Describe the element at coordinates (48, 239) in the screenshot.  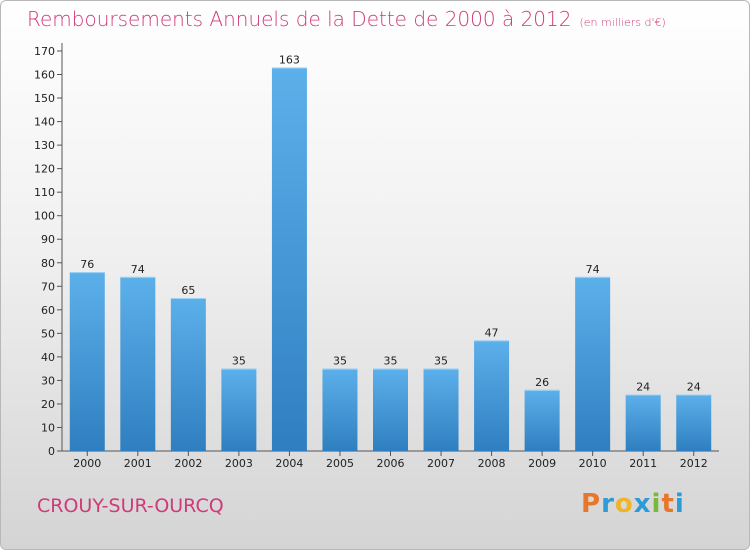
I see `y-tick-label: 90` at that location.